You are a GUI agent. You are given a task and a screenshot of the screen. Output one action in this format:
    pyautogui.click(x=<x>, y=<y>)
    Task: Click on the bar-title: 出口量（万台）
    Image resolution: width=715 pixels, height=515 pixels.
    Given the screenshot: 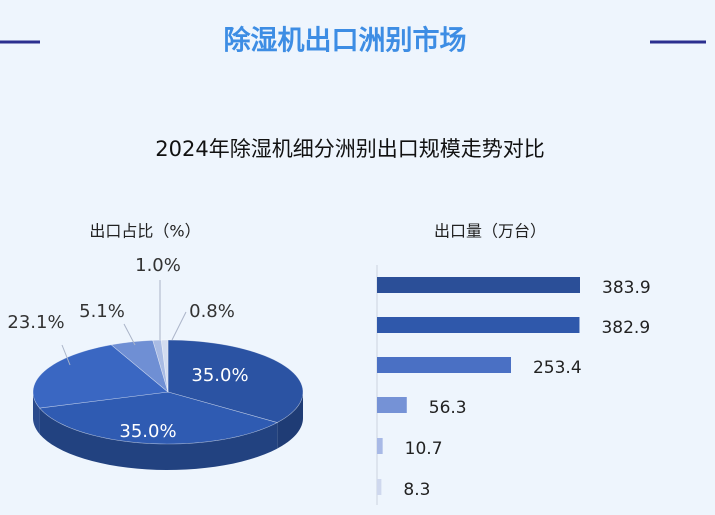 What is the action you would take?
    pyautogui.click(x=490, y=231)
    